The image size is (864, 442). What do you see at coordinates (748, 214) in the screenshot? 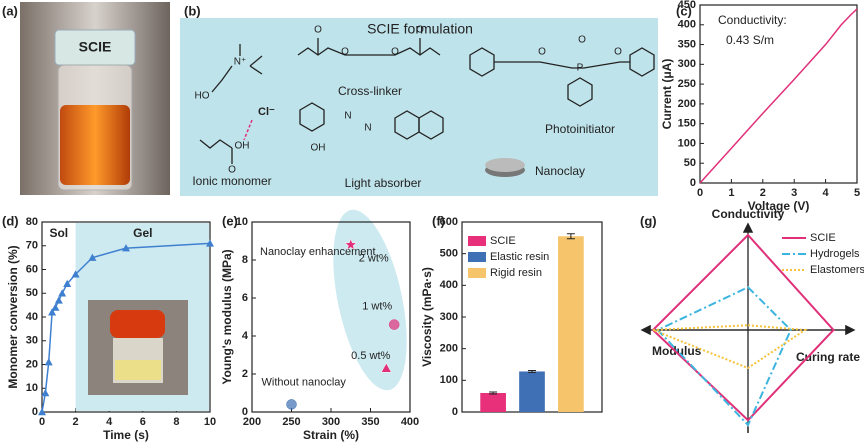
I see `axis-label: Conductivity` at bounding box center [748, 214].